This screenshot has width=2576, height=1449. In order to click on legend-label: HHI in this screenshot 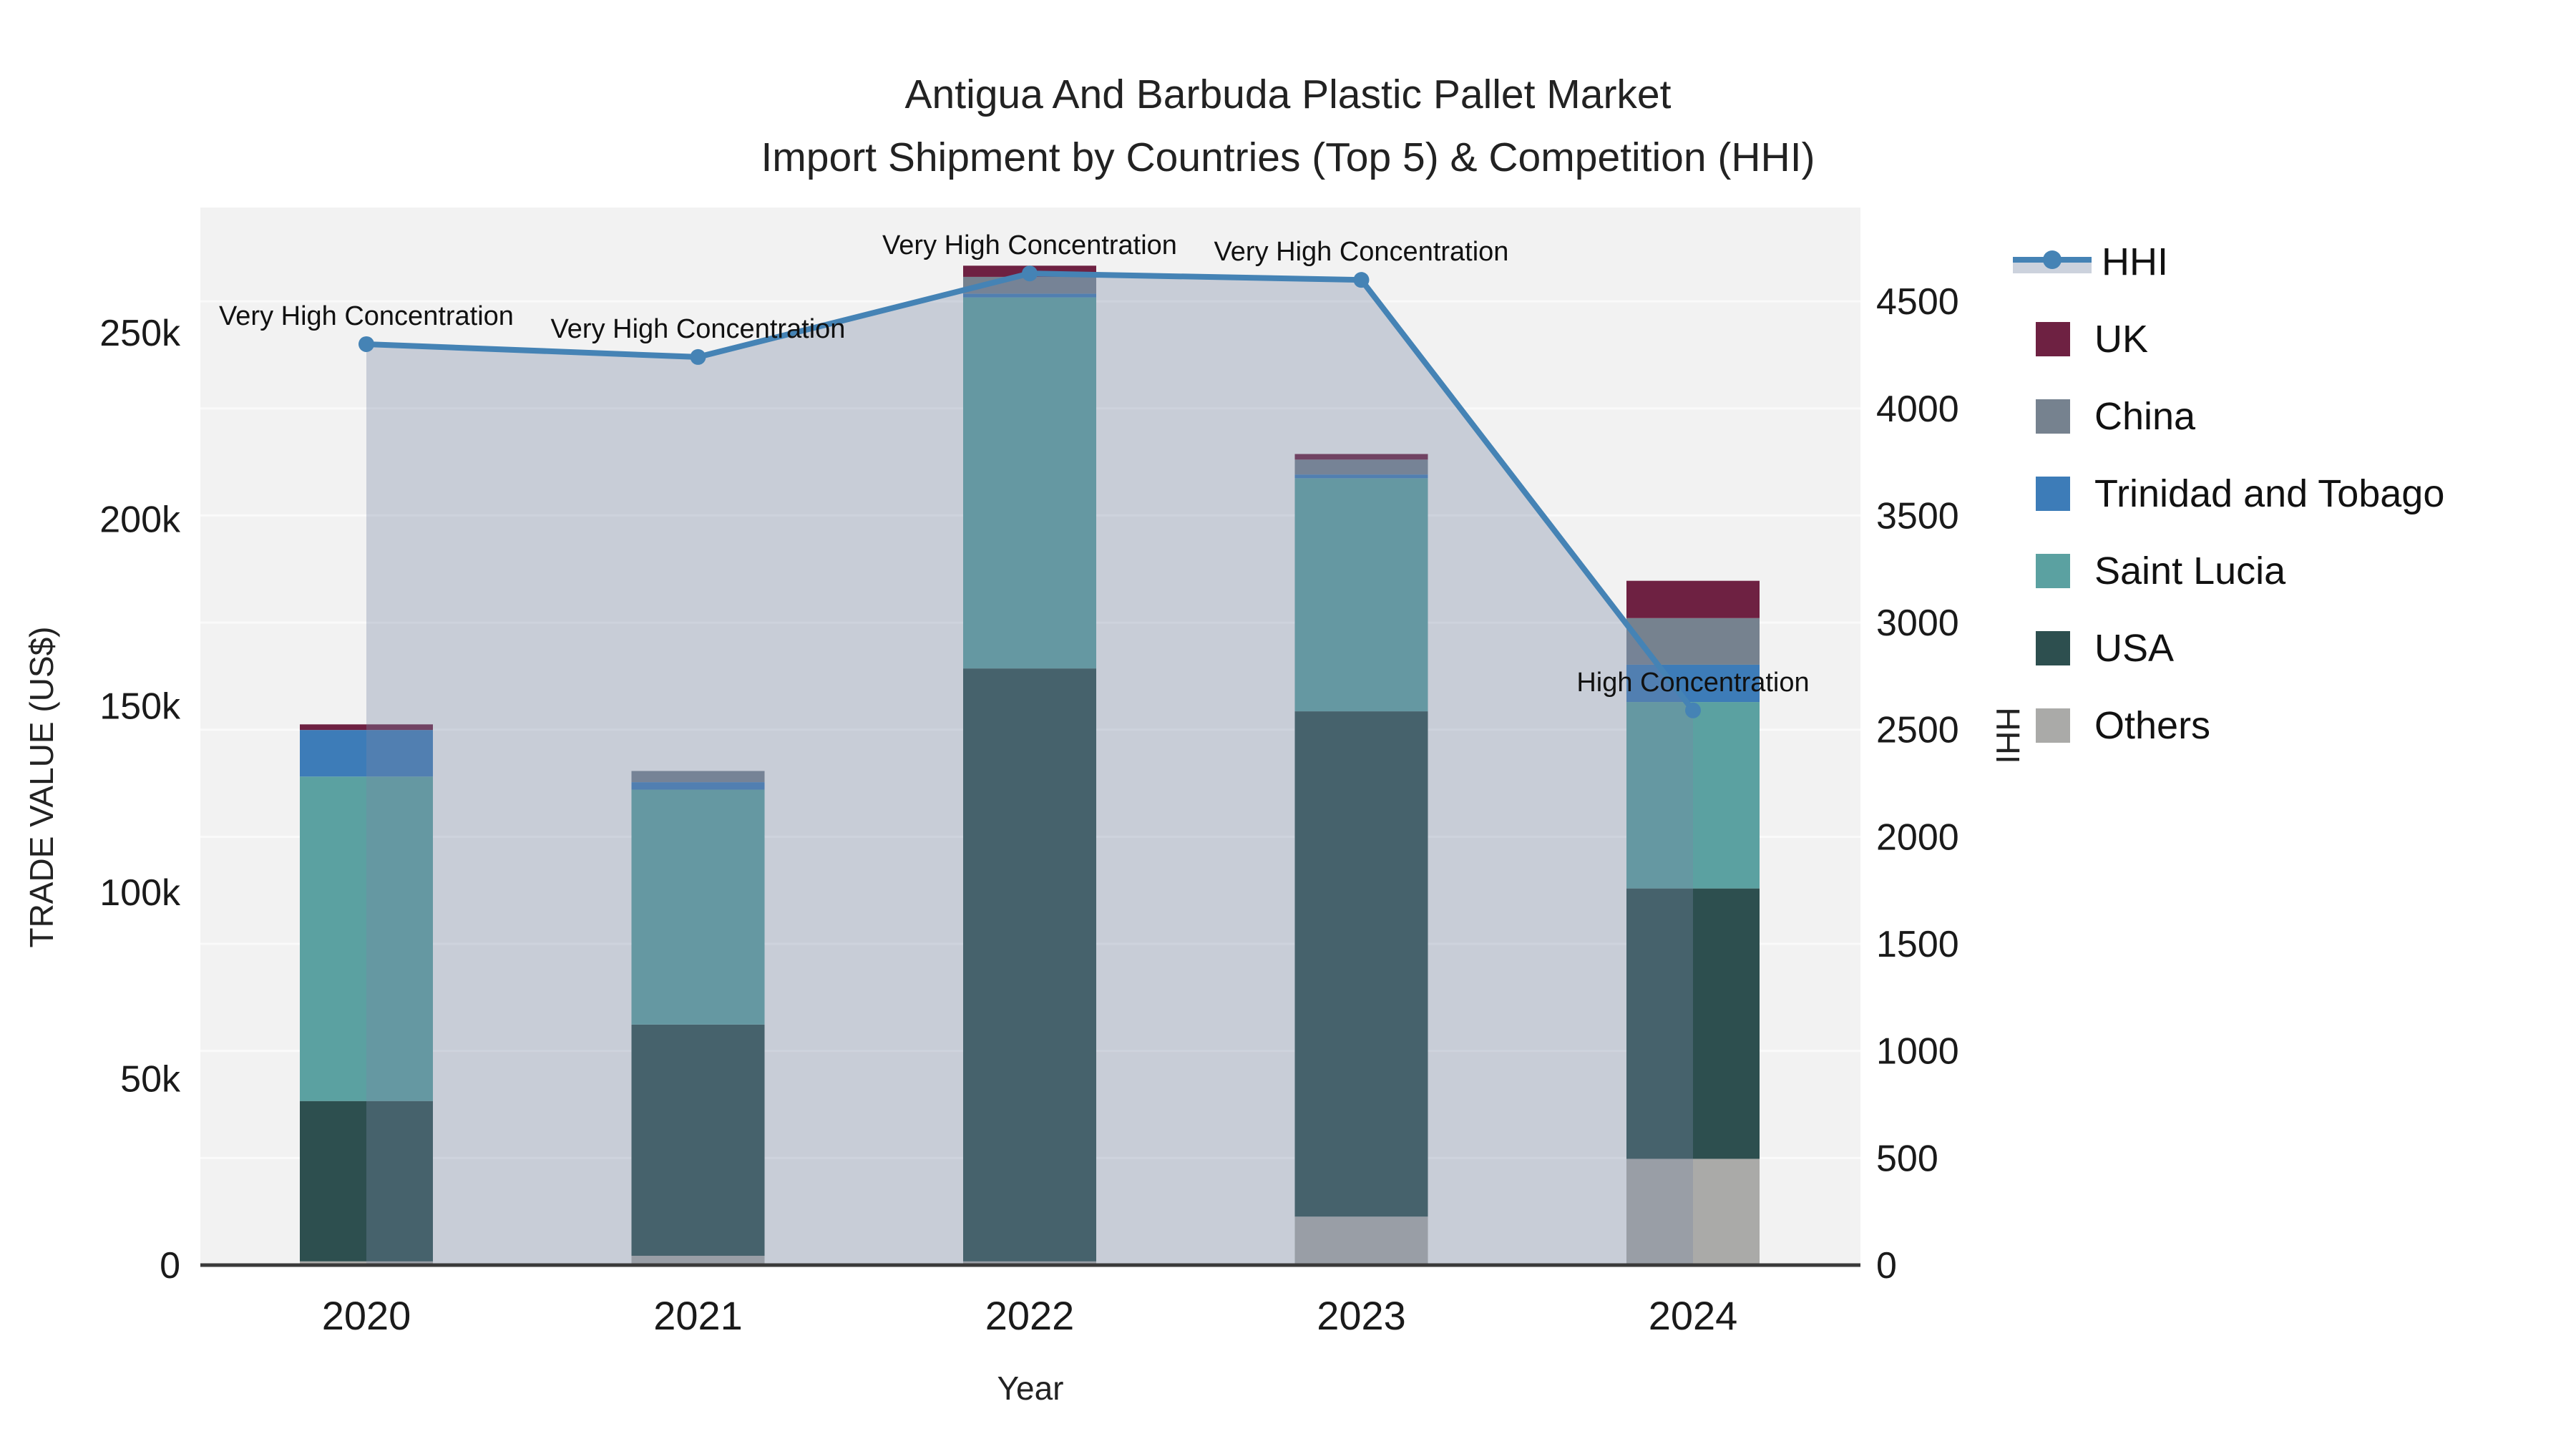, I will do `click(2135, 261)`.